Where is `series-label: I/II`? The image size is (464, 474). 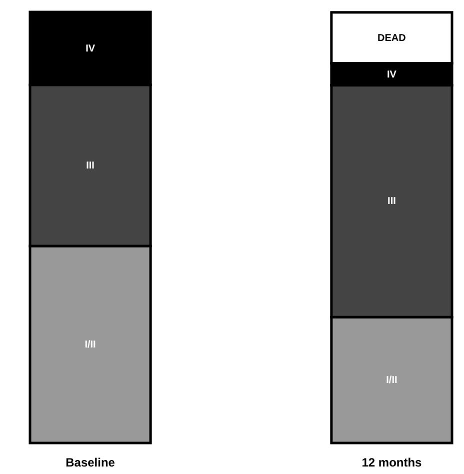 series-label: I/II is located at coordinates (392, 380).